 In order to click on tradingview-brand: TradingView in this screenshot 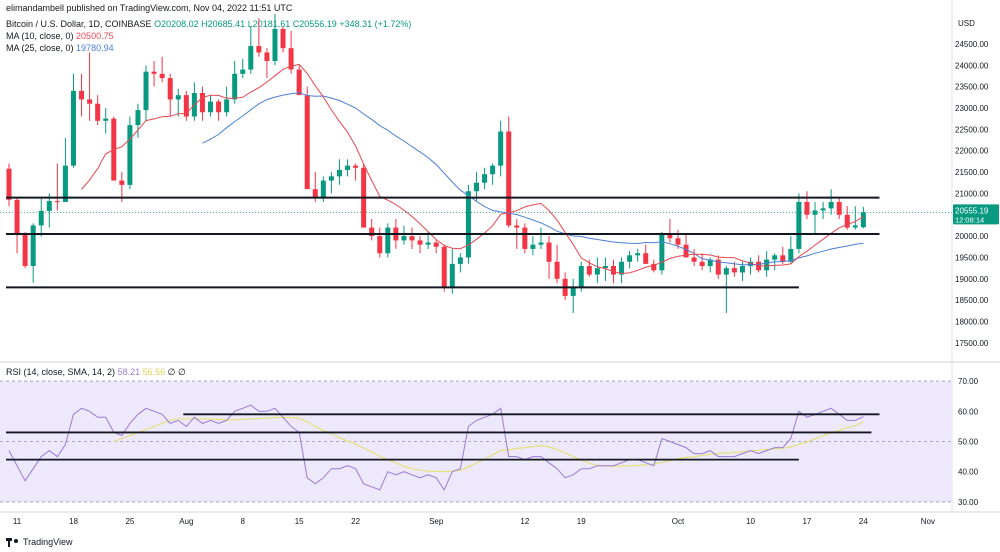, I will do `click(39, 542)`.